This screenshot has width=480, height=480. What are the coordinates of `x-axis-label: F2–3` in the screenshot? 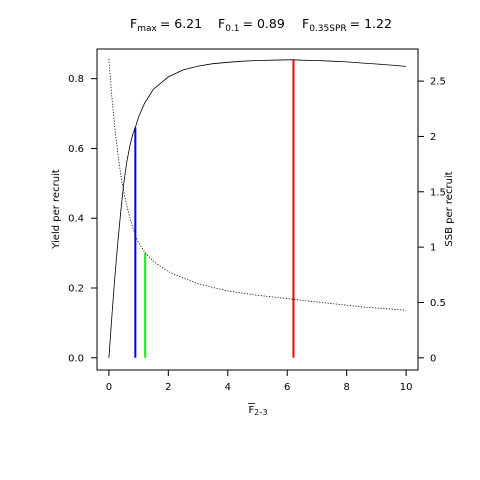 It's located at (257, 411).